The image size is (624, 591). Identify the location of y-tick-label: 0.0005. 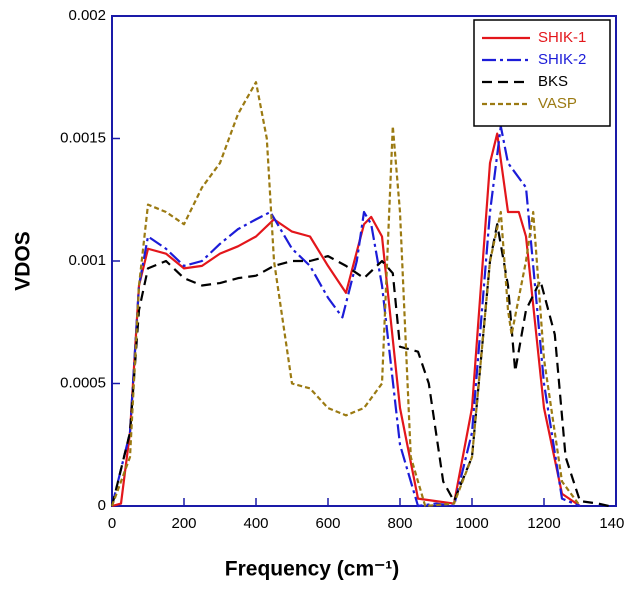
(83, 382).